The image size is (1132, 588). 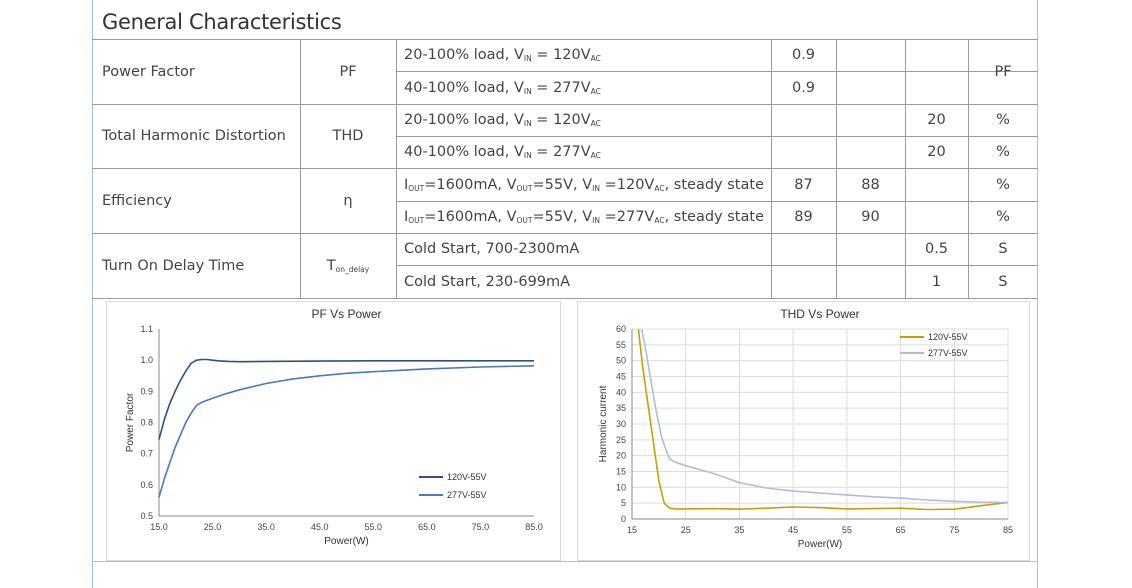 What do you see at coordinates (621, 377) in the screenshot?
I see `y-tick-label: 45` at bounding box center [621, 377].